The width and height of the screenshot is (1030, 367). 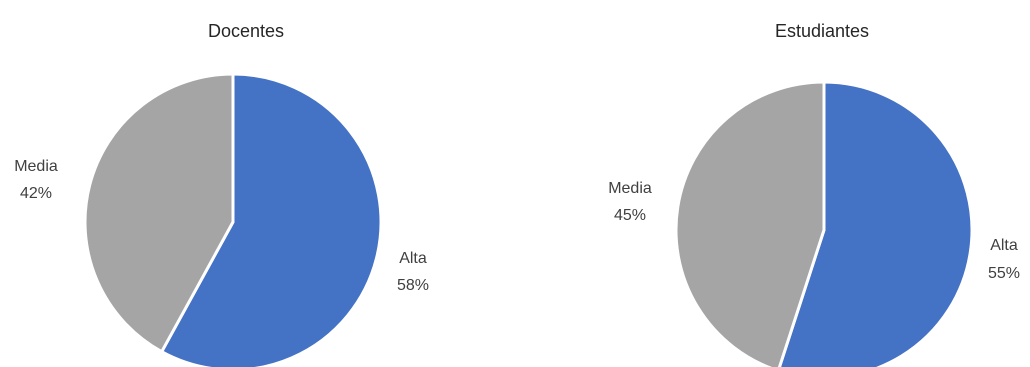 I want to click on slice-label-media-docentes-name: Media, so click(x=36, y=166).